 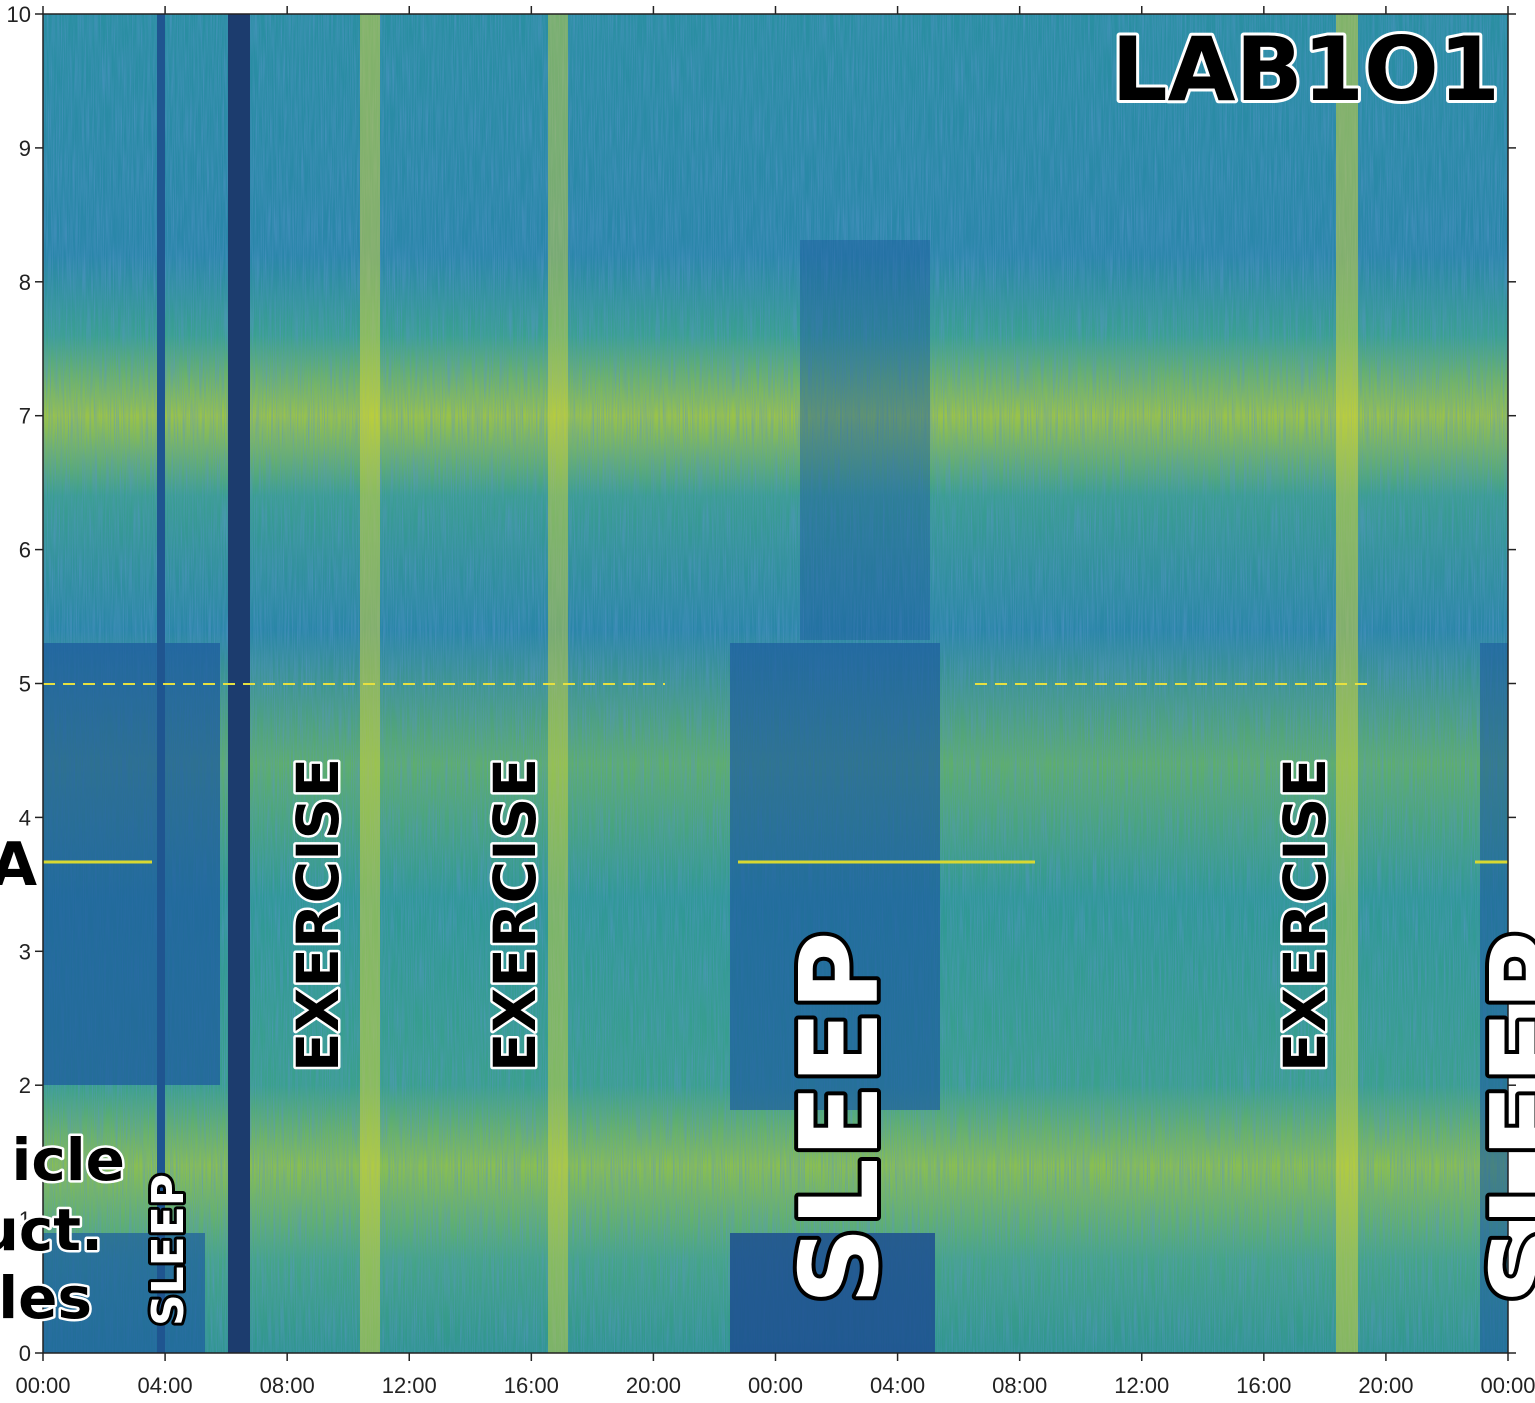 I want to click on y-tick-label: 5, so click(x=25, y=684).